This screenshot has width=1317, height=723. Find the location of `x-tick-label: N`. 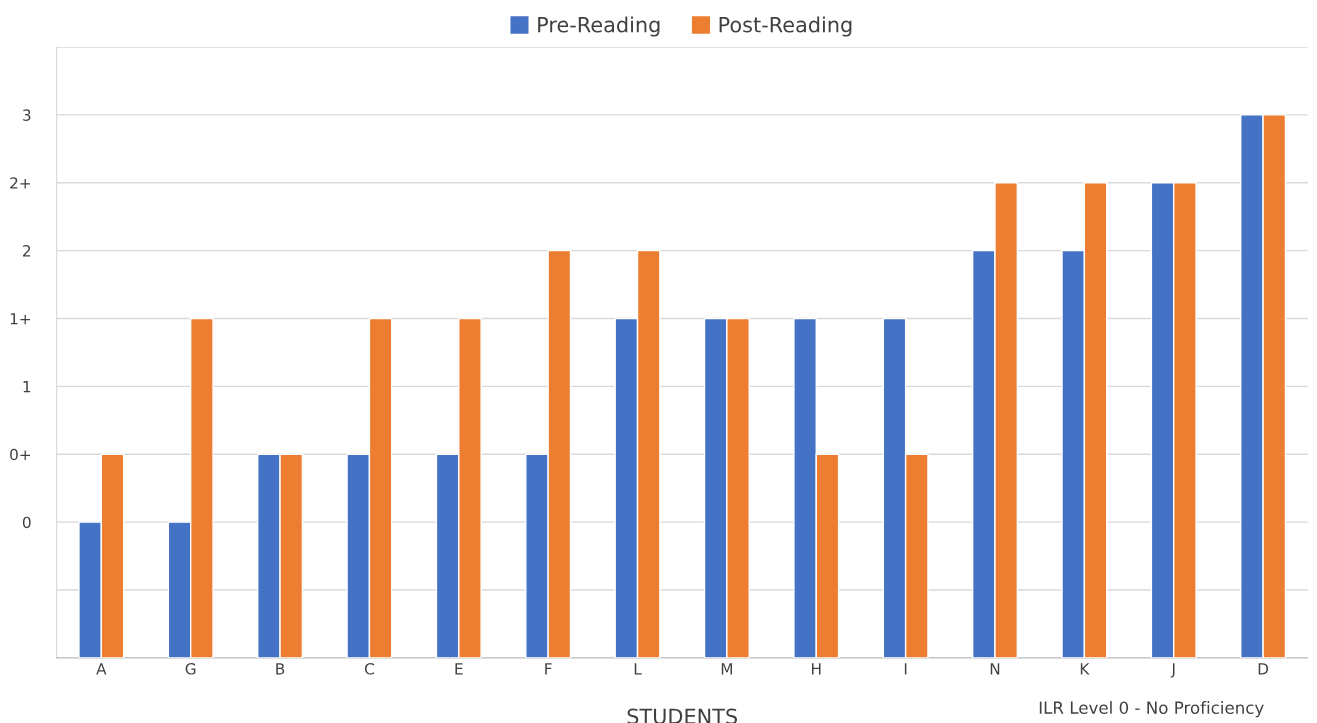

x-tick-label: N is located at coordinates (995, 669).